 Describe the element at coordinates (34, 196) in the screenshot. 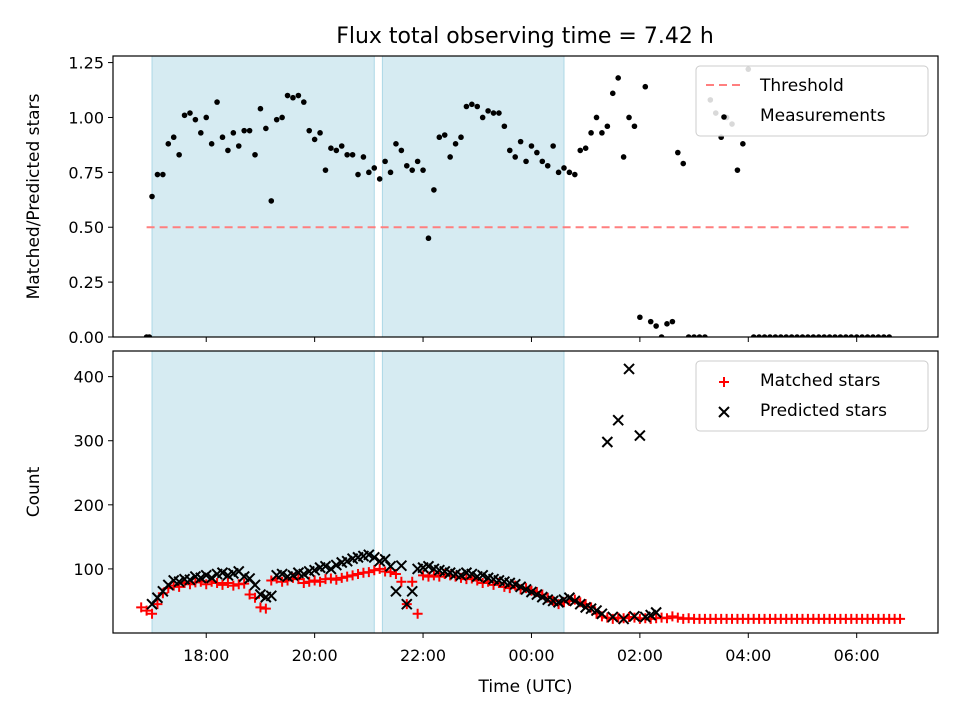

I see `y-axis-label: Matched/Predicted stars` at that location.